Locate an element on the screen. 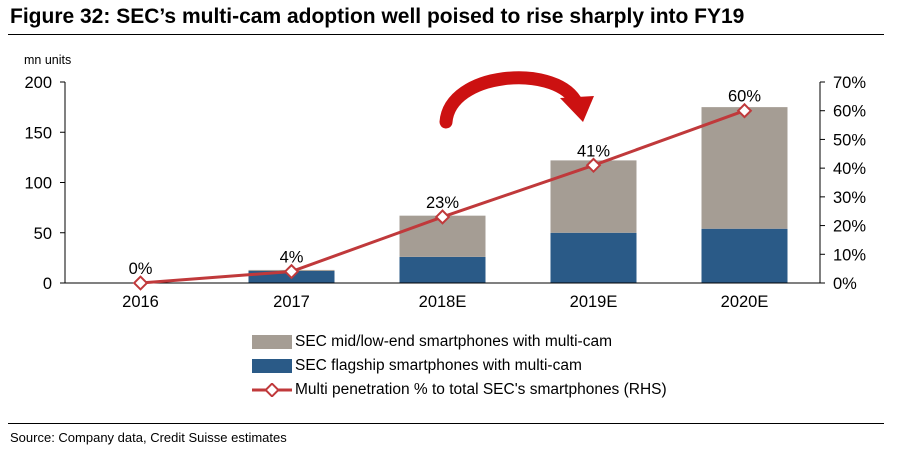 The width and height of the screenshot is (897, 458). legend-swatch-midlow is located at coordinates (272, 342).